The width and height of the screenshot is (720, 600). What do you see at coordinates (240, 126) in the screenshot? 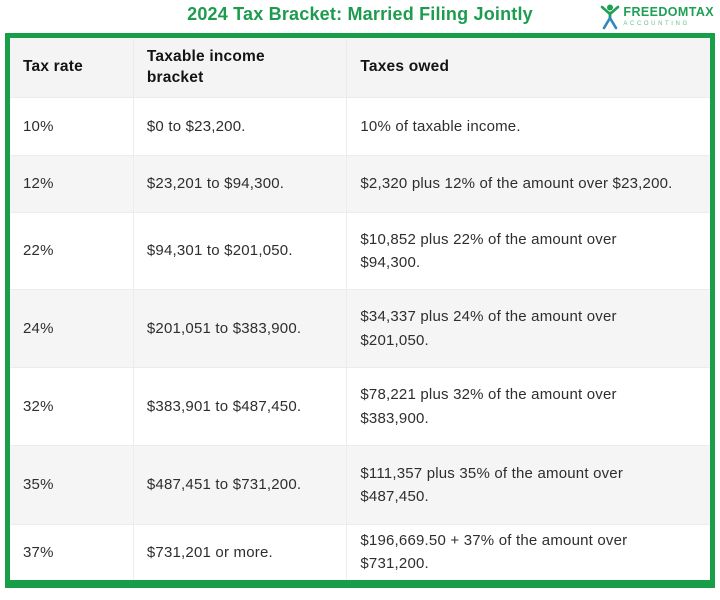
I see `income-bracket-cell: $0 to $23,200.` at bounding box center [240, 126].